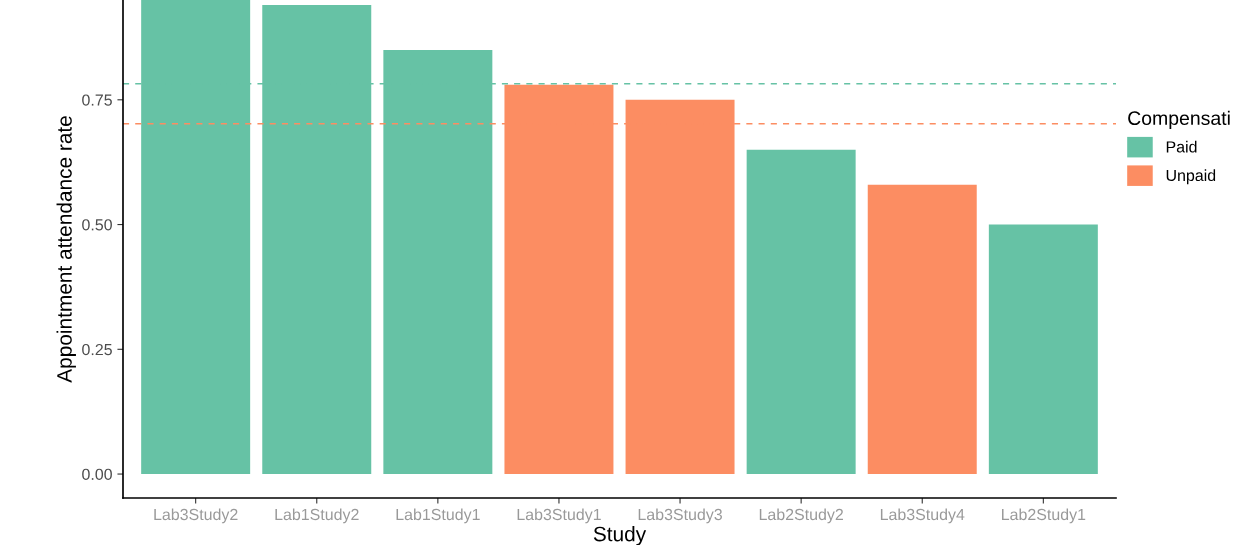 Image resolution: width=1258 pixels, height=545 pixels. I want to click on y-tick-label: 0.75, so click(97, 100).